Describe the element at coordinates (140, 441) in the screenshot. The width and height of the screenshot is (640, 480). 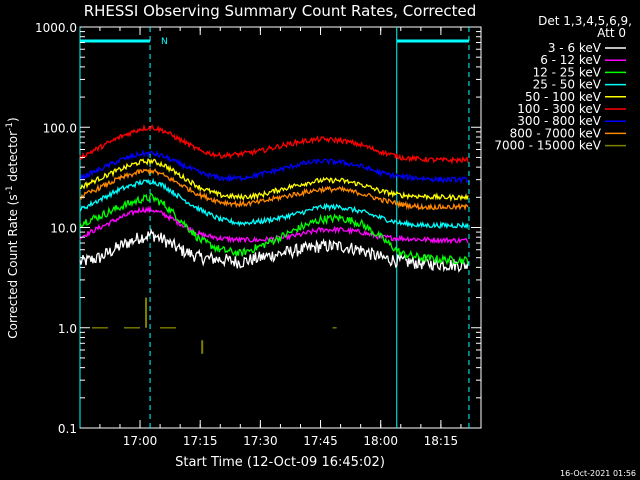
I see `x-tick-label-0: 17:00` at that location.